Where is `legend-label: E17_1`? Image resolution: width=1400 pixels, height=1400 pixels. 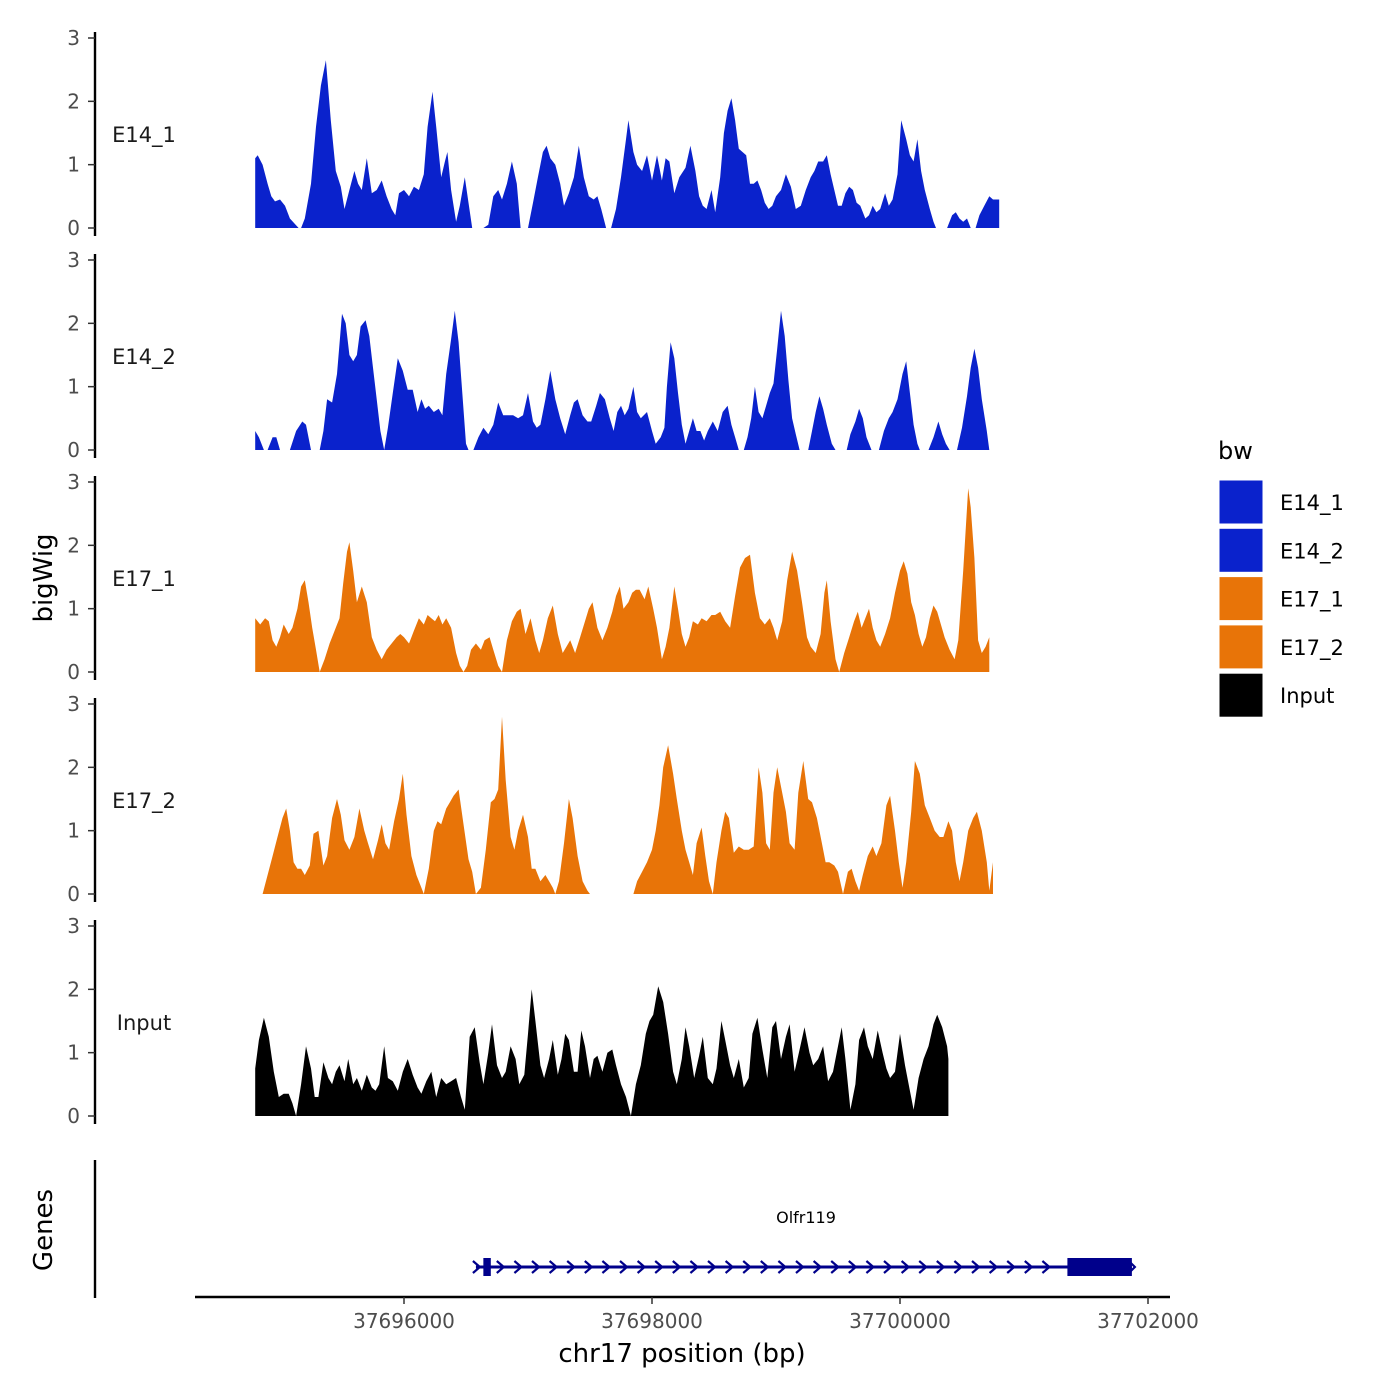
legend-label: E17_1 is located at coordinates (1312, 600).